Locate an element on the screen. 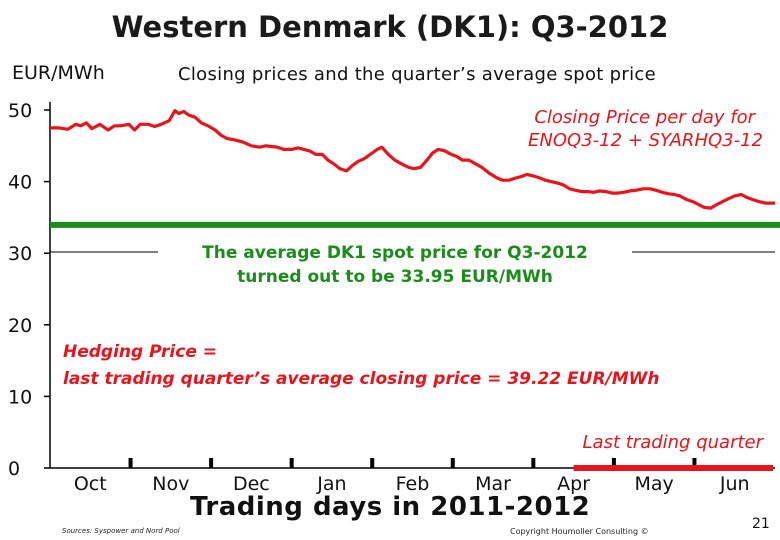 This screenshot has width=780, height=540. x-tick-label: May is located at coordinates (654, 484).